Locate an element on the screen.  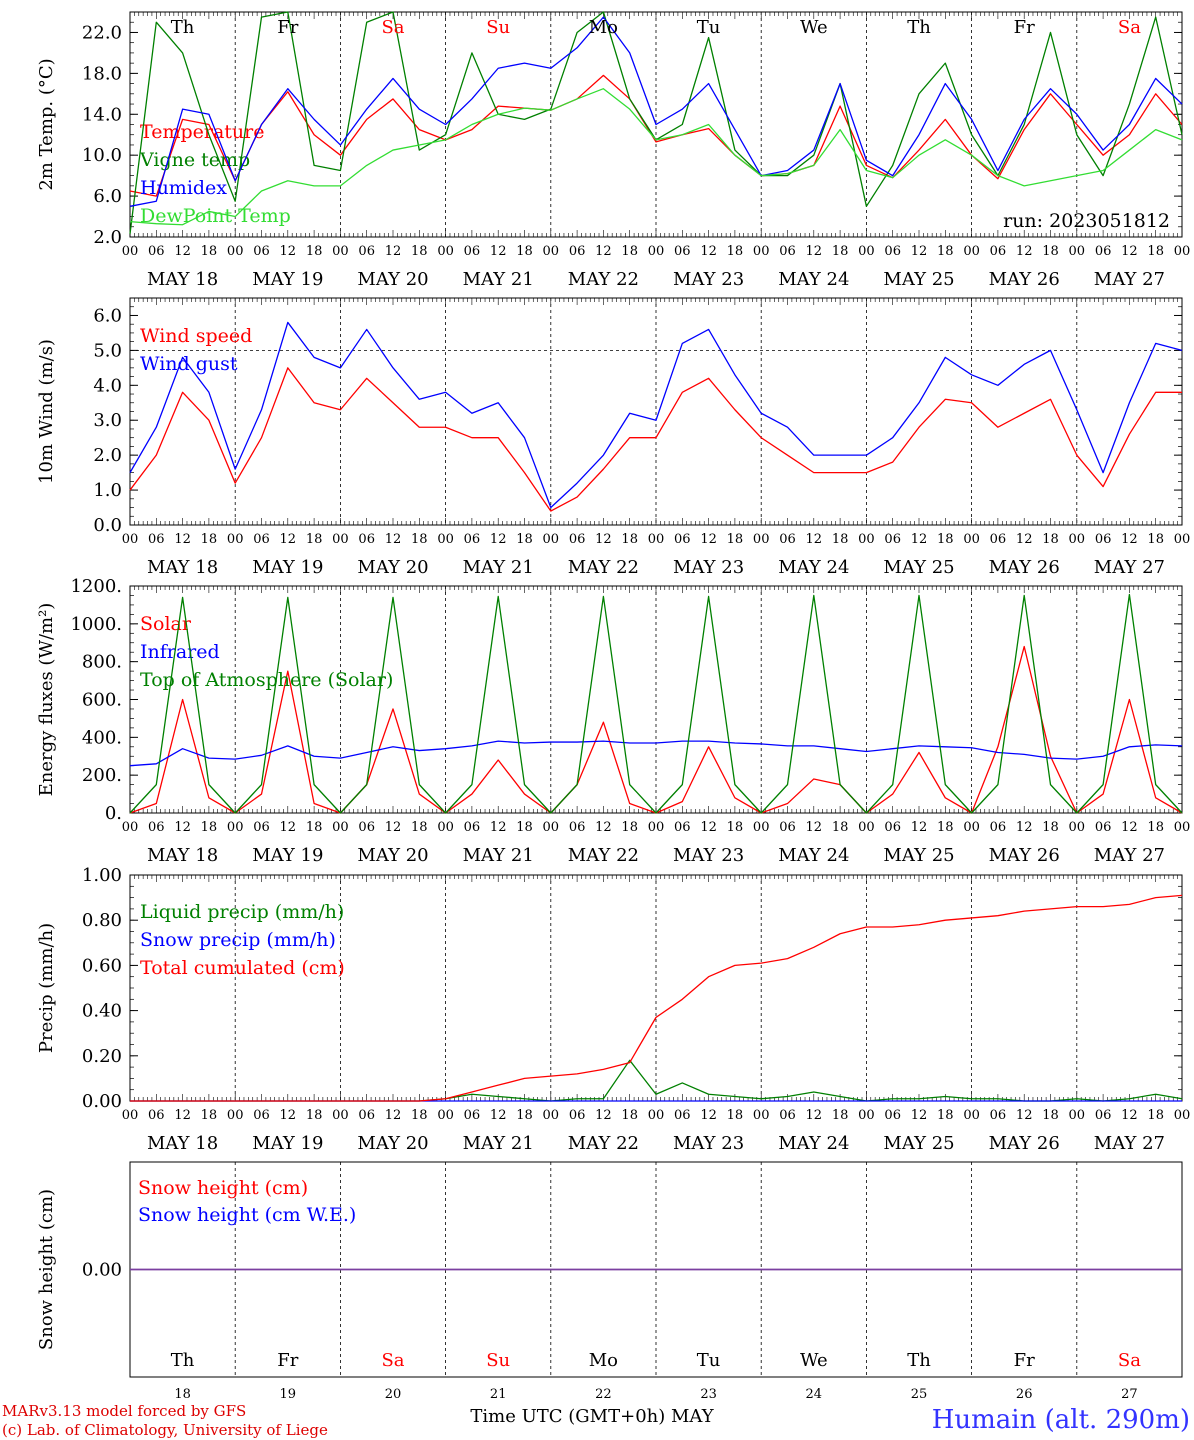
legend-entry: Humidex is located at coordinates (183, 188).